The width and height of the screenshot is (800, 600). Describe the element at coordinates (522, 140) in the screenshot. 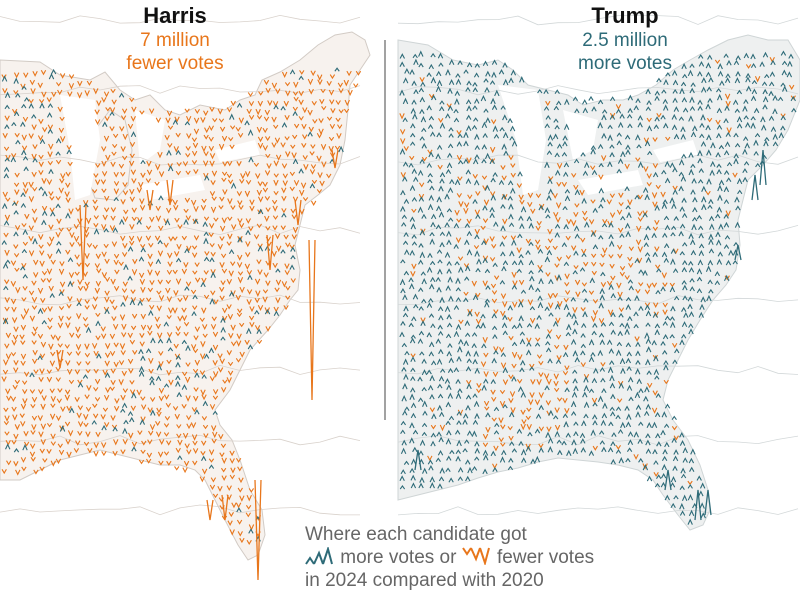

I see `lake-michigan-trump` at that location.